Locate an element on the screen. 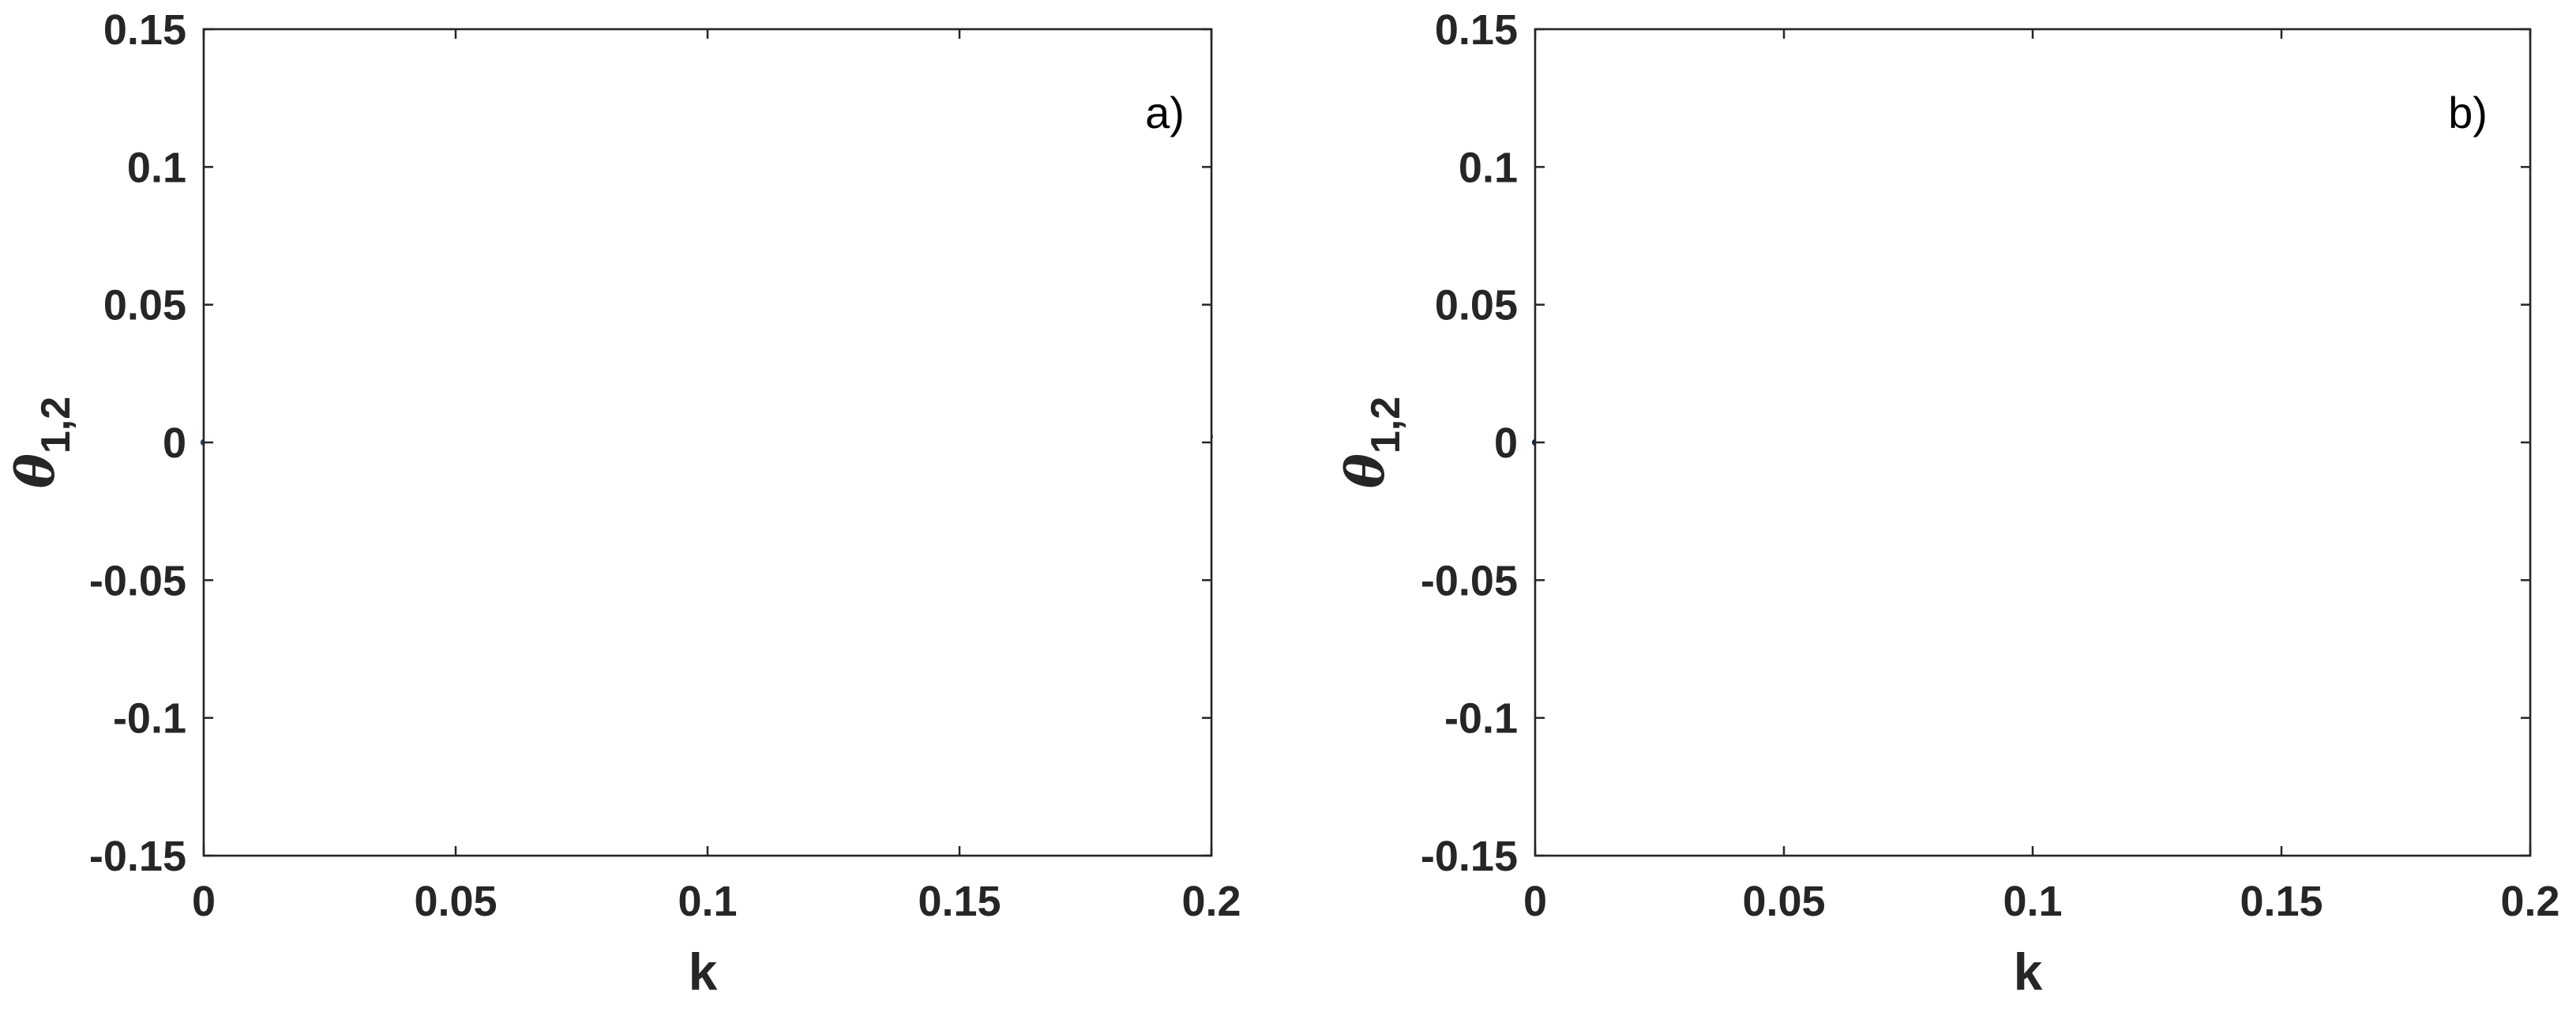 This screenshot has height=1016, width=2576. panel-label: b) is located at coordinates (2468, 112).